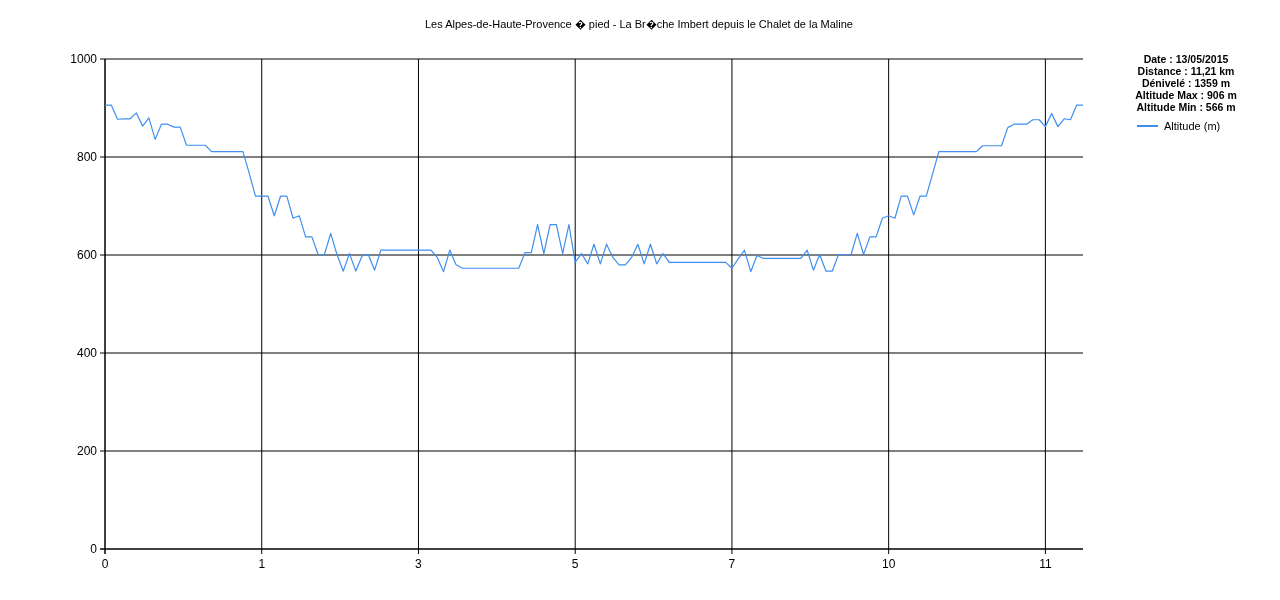 This screenshot has height=600, width=1280. I want to click on y-tick-label: 400, so click(87, 353).